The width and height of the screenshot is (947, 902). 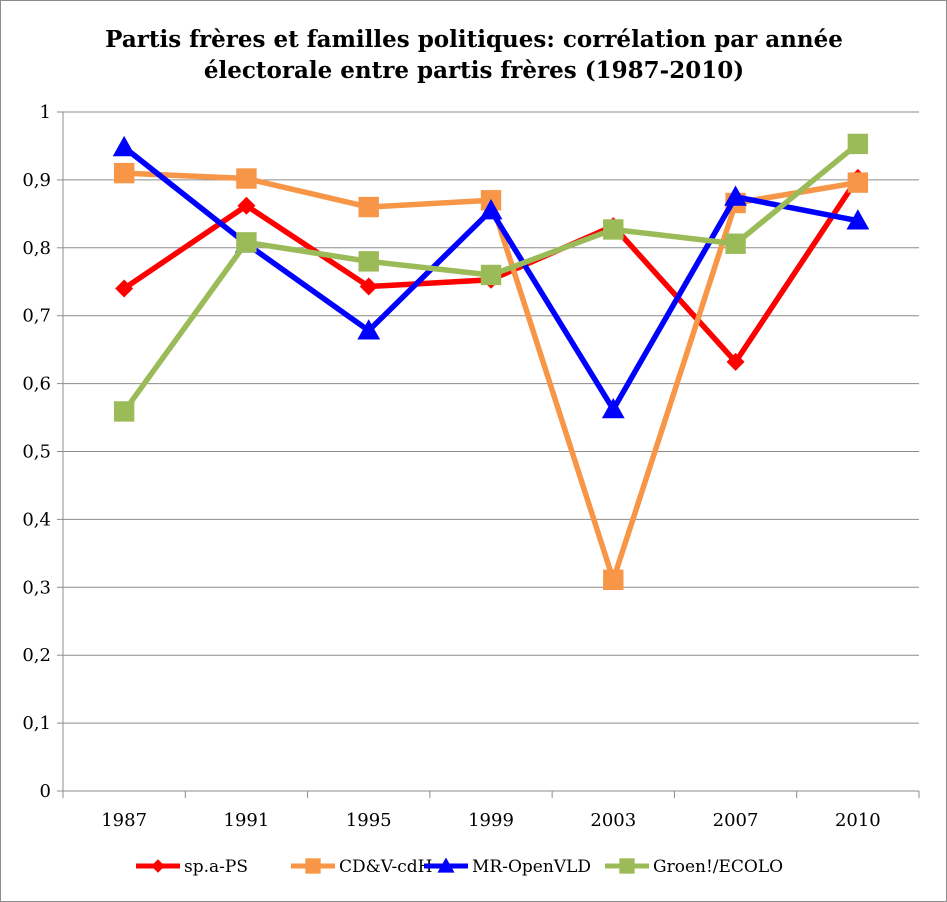 I want to click on legend-entry: CD&V-cdH, so click(x=361, y=867).